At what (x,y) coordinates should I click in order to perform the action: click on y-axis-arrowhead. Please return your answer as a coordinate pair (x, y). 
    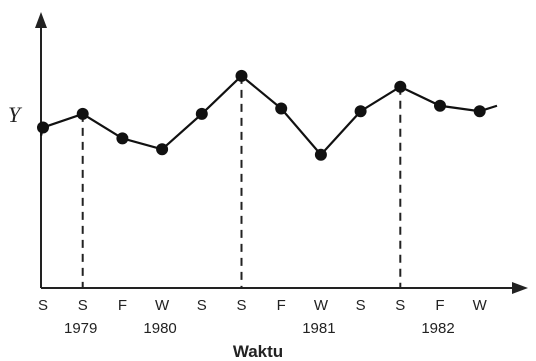
    Looking at the image, I should click on (41, 20).